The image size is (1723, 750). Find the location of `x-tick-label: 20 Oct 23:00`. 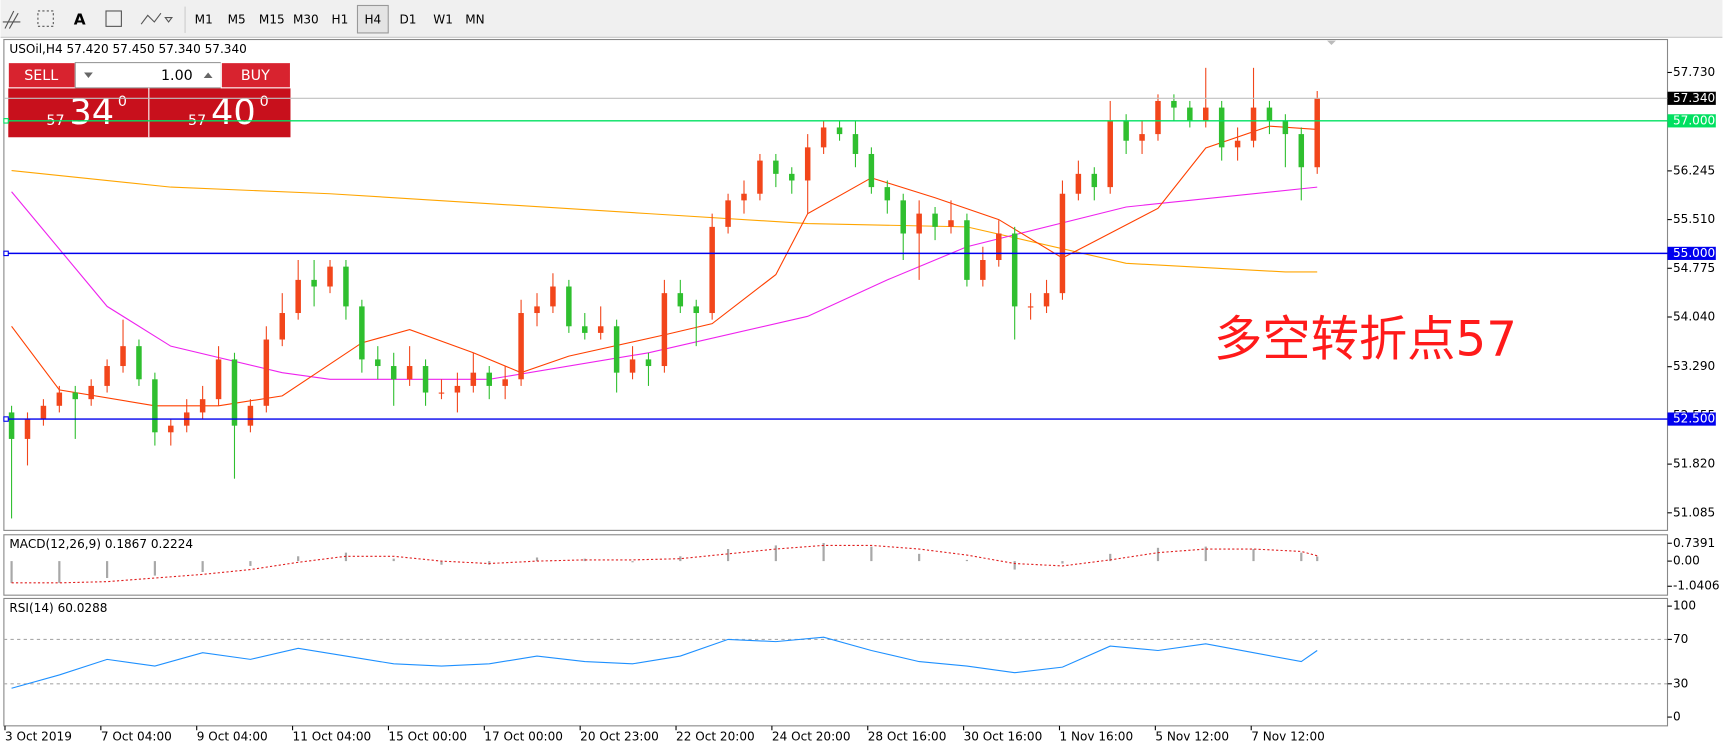

x-tick-label: 20 Oct 23:00 is located at coordinates (619, 736).